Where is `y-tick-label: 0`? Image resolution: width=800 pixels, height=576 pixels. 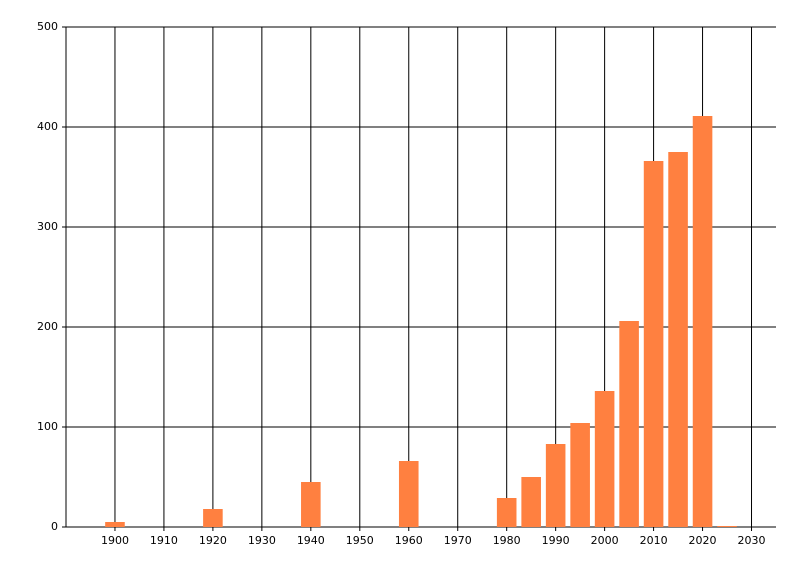 y-tick-label: 0 is located at coordinates (54, 526).